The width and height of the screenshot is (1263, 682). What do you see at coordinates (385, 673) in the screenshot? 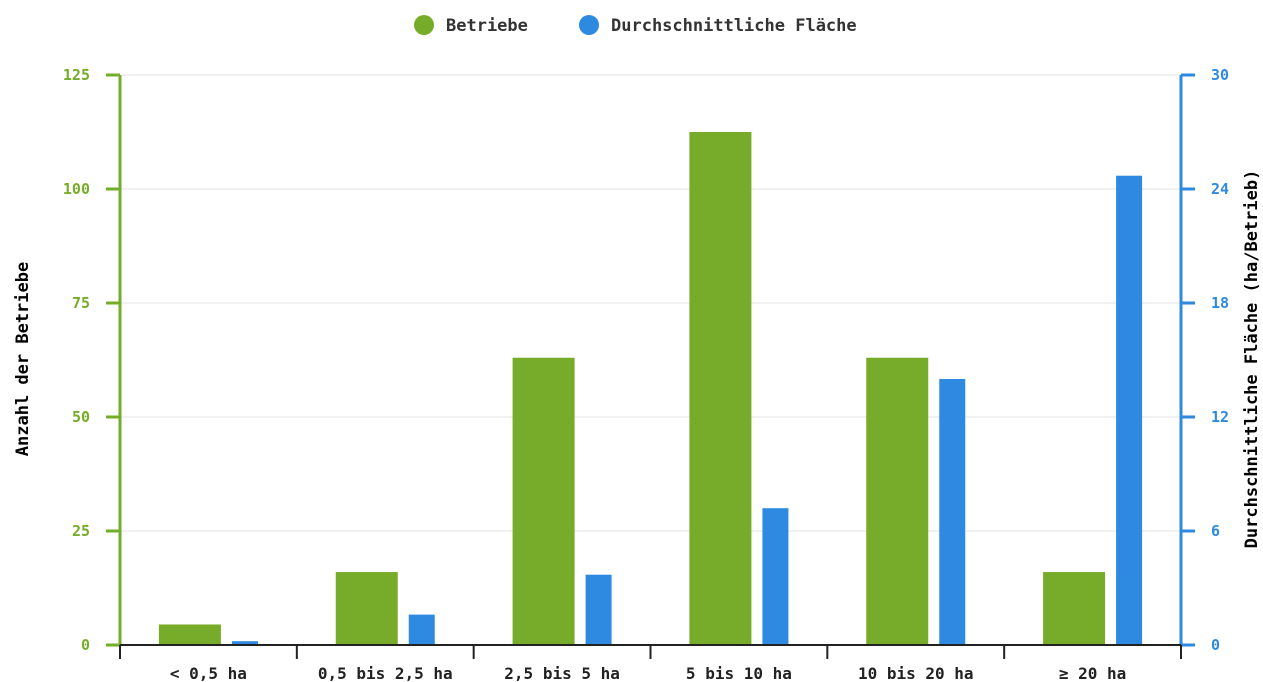
I see `x-axis-tick-label: 0,5 bis 2,5 ha` at bounding box center [385, 673].